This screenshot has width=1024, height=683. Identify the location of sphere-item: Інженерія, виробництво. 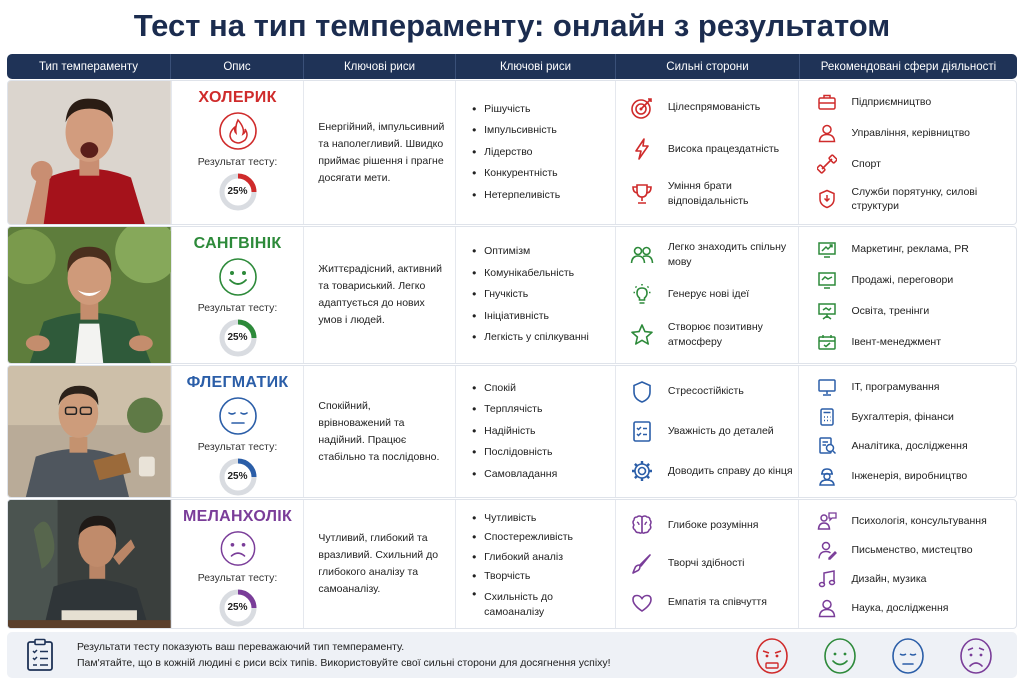
(907, 476).